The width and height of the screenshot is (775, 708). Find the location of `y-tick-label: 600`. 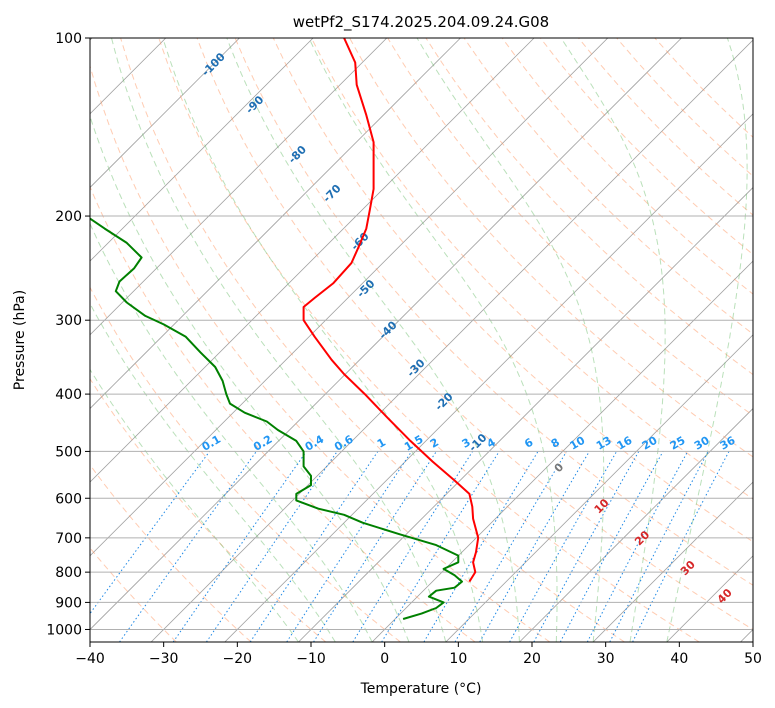

y-tick-label: 600 is located at coordinates (68, 499).